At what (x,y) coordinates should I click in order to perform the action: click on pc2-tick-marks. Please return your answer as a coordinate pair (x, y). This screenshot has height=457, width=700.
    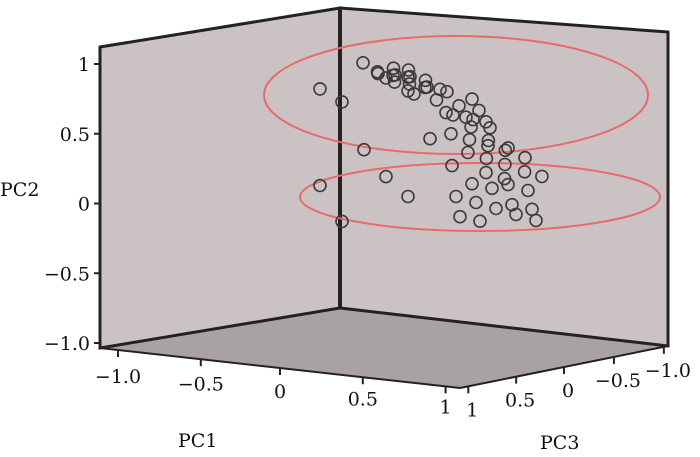
    Looking at the image, I should click on (97, 203).